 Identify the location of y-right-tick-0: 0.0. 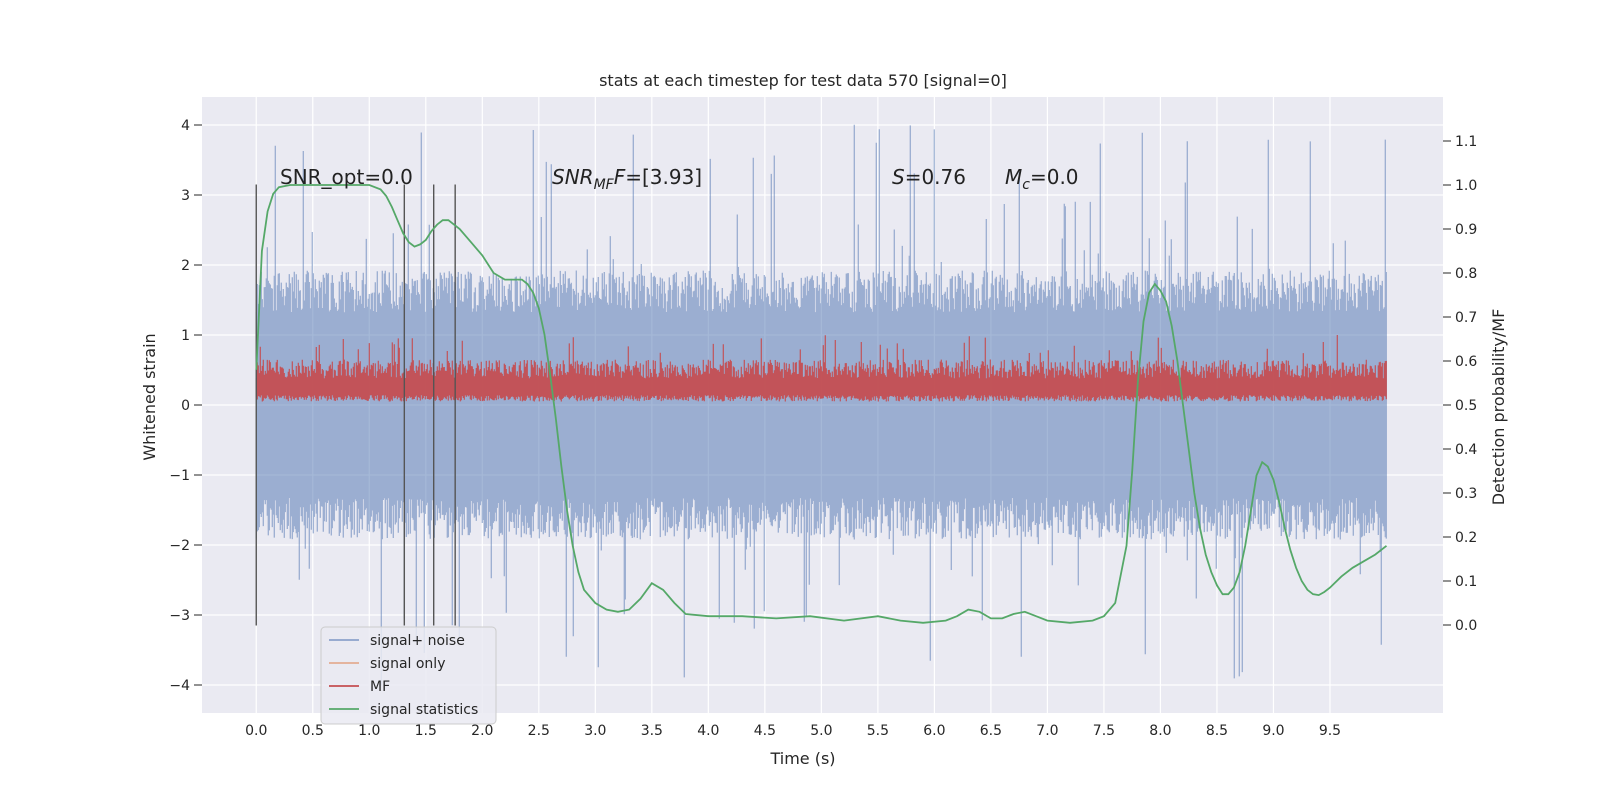
(1466, 626).